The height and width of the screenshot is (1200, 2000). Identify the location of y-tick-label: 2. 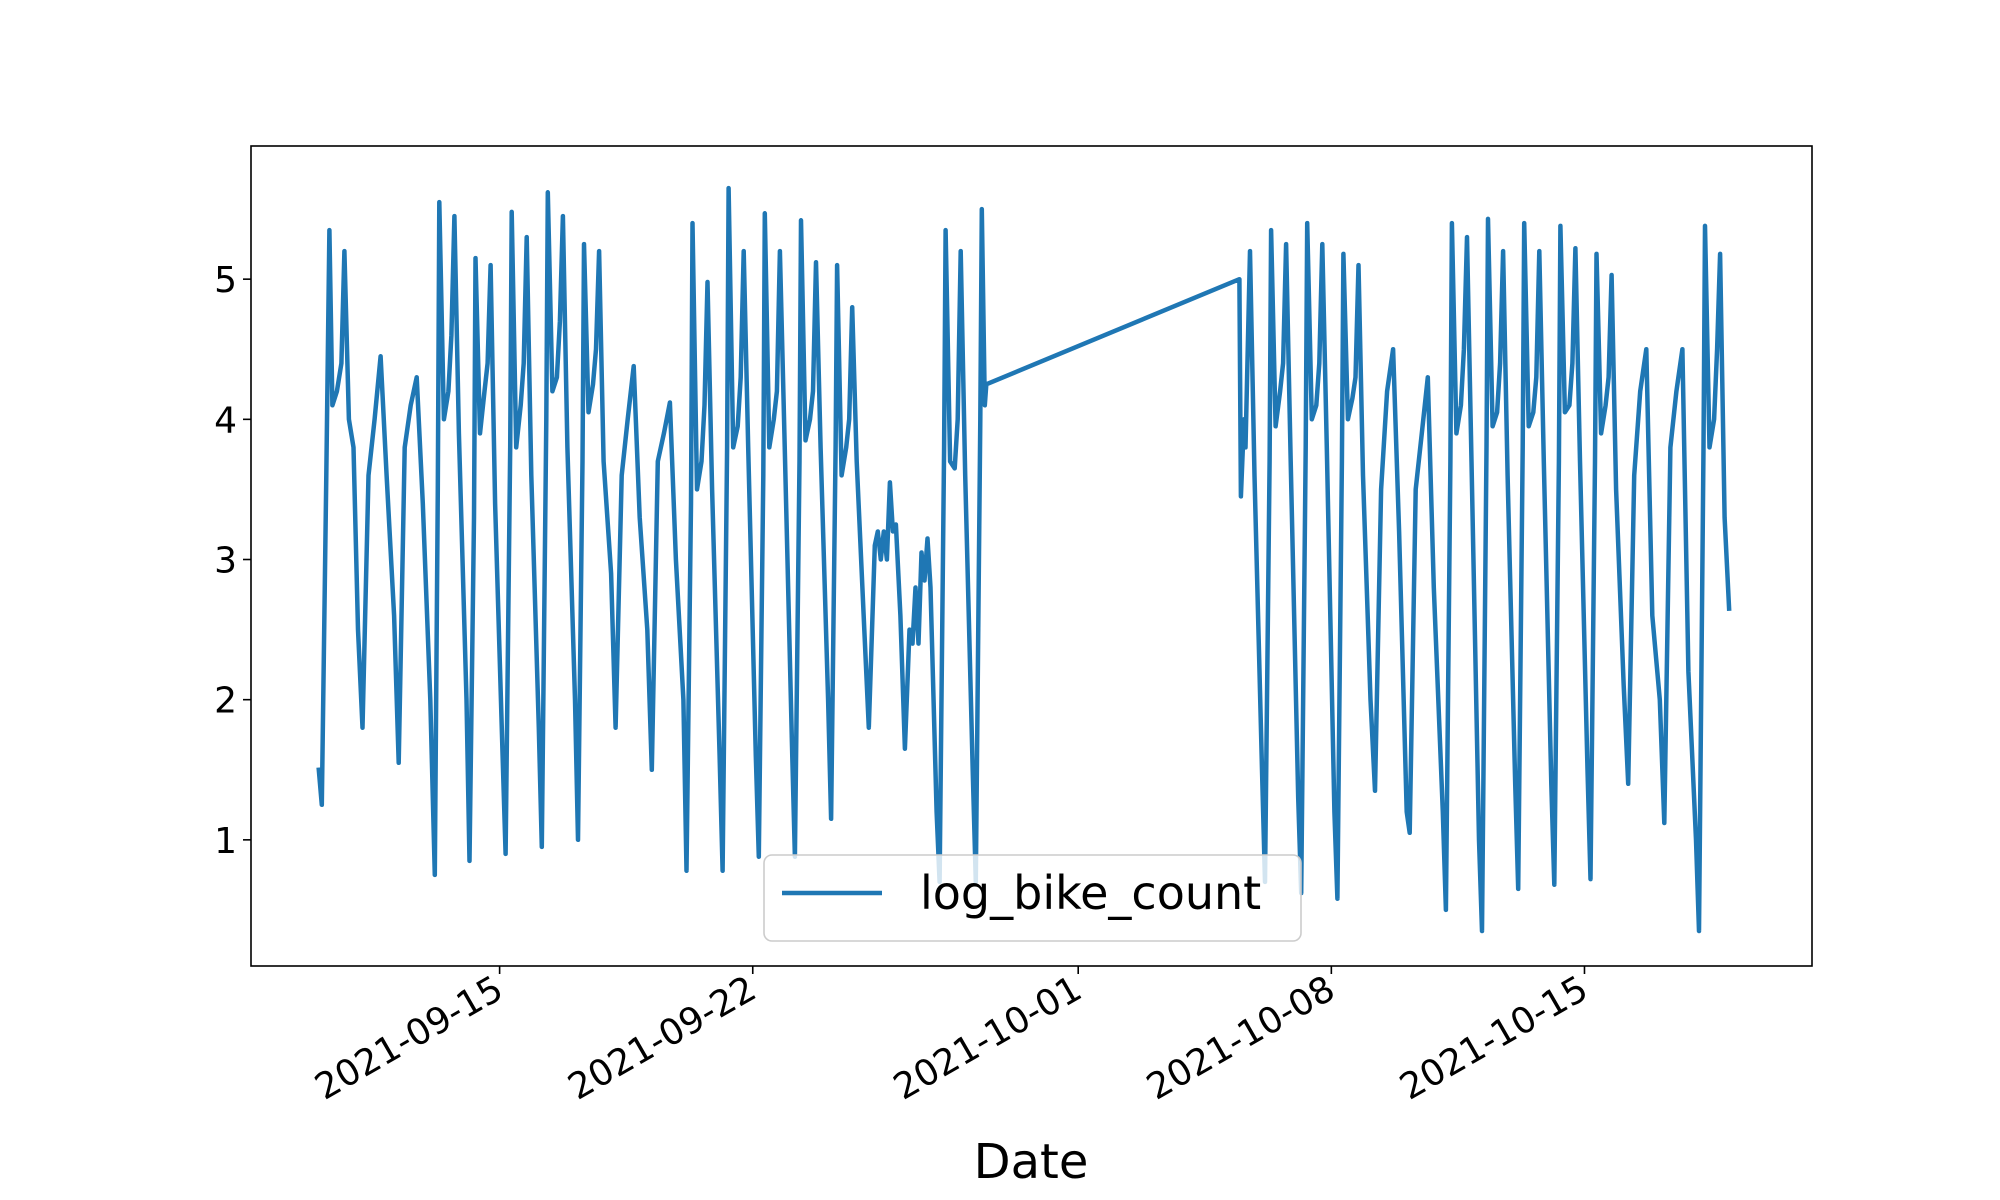
(225, 701).